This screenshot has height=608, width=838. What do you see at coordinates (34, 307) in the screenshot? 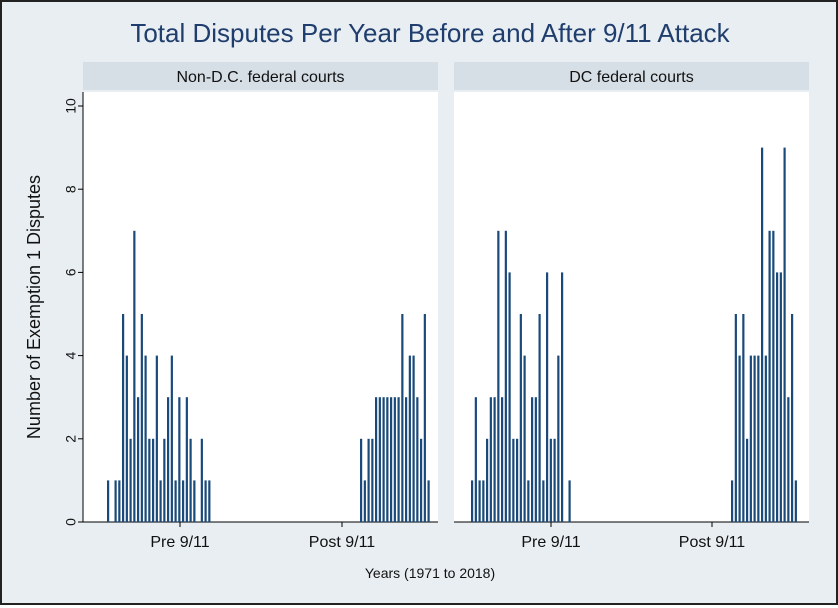
I see `y-axis-label: Number of Exemption 1 Disputes` at bounding box center [34, 307].